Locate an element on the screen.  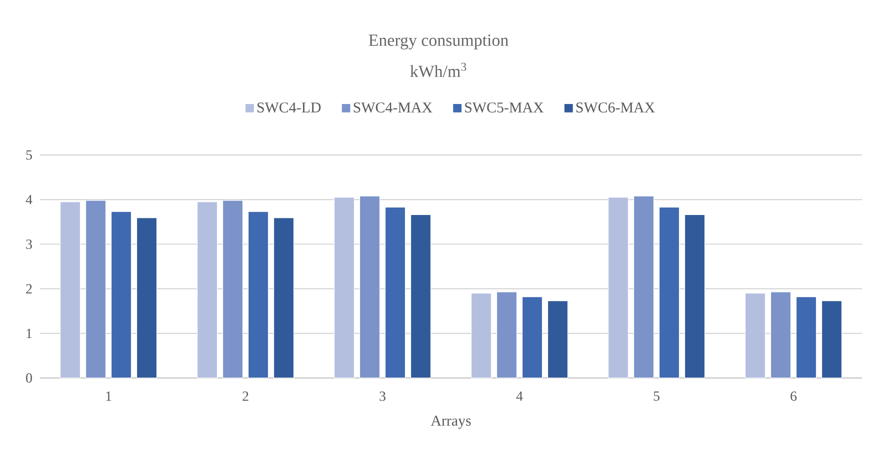
y-tick-label: 1 is located at coordinates (29, 333).